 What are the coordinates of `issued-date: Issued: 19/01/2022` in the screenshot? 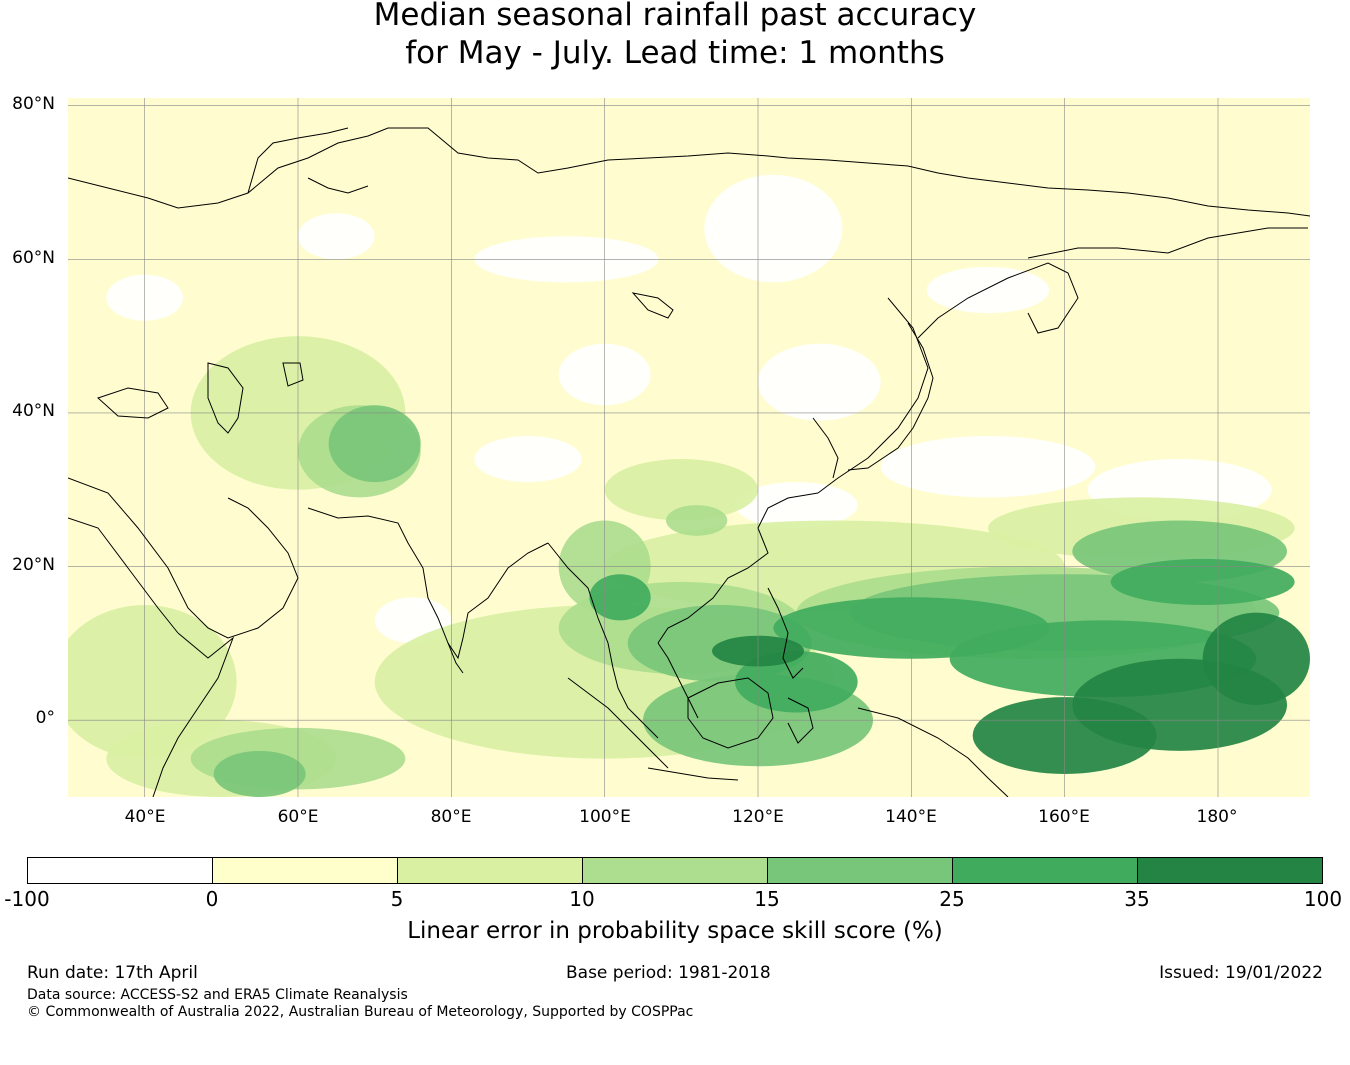 It's located at (1241, 973).